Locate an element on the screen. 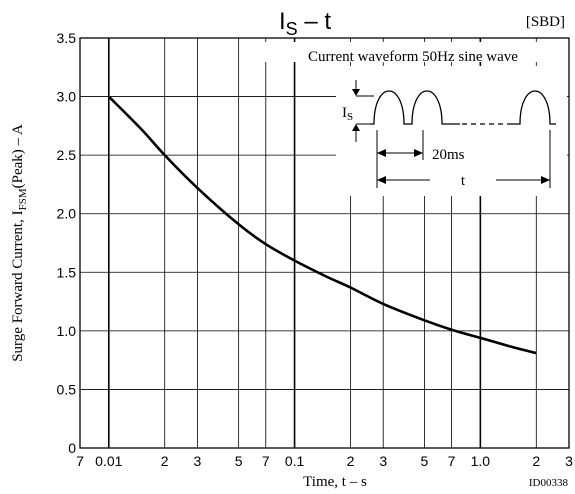  y-tick-labels: 0 0.5 1.0 1.5 2.0 2.5 3.0 3.5 is located at coordinates (67, 243).